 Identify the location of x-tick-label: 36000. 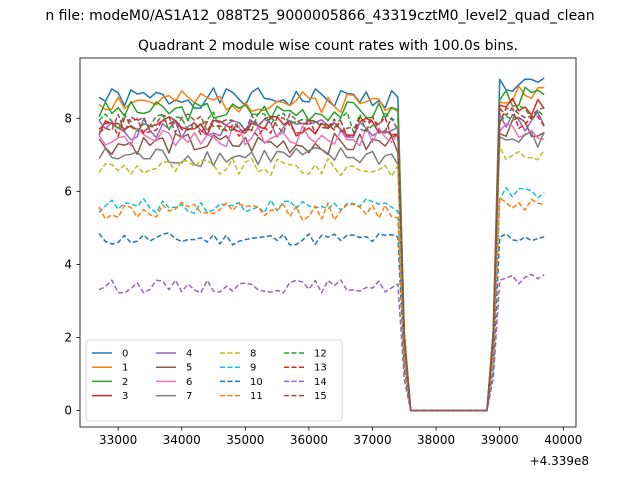
(309, 440).